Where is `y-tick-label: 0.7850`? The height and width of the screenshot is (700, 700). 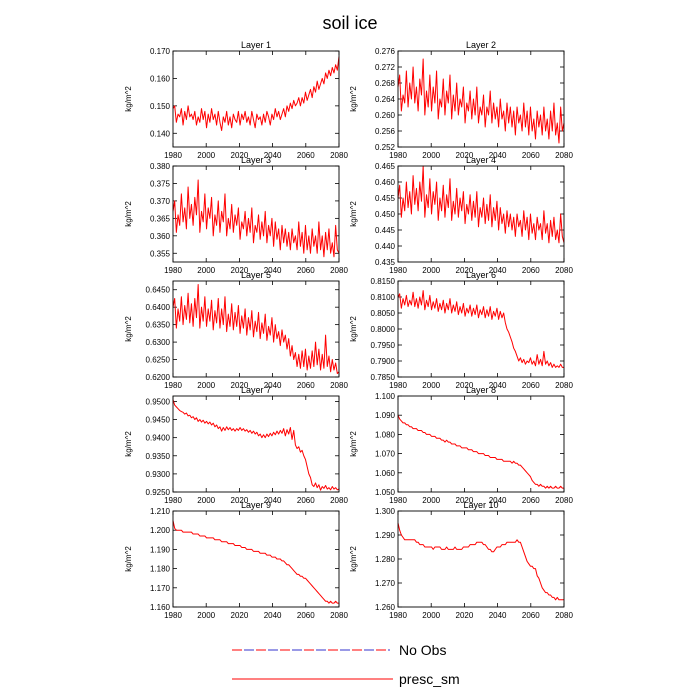
y-tick-label: 0.7850 is located at coordinates (383, 377).